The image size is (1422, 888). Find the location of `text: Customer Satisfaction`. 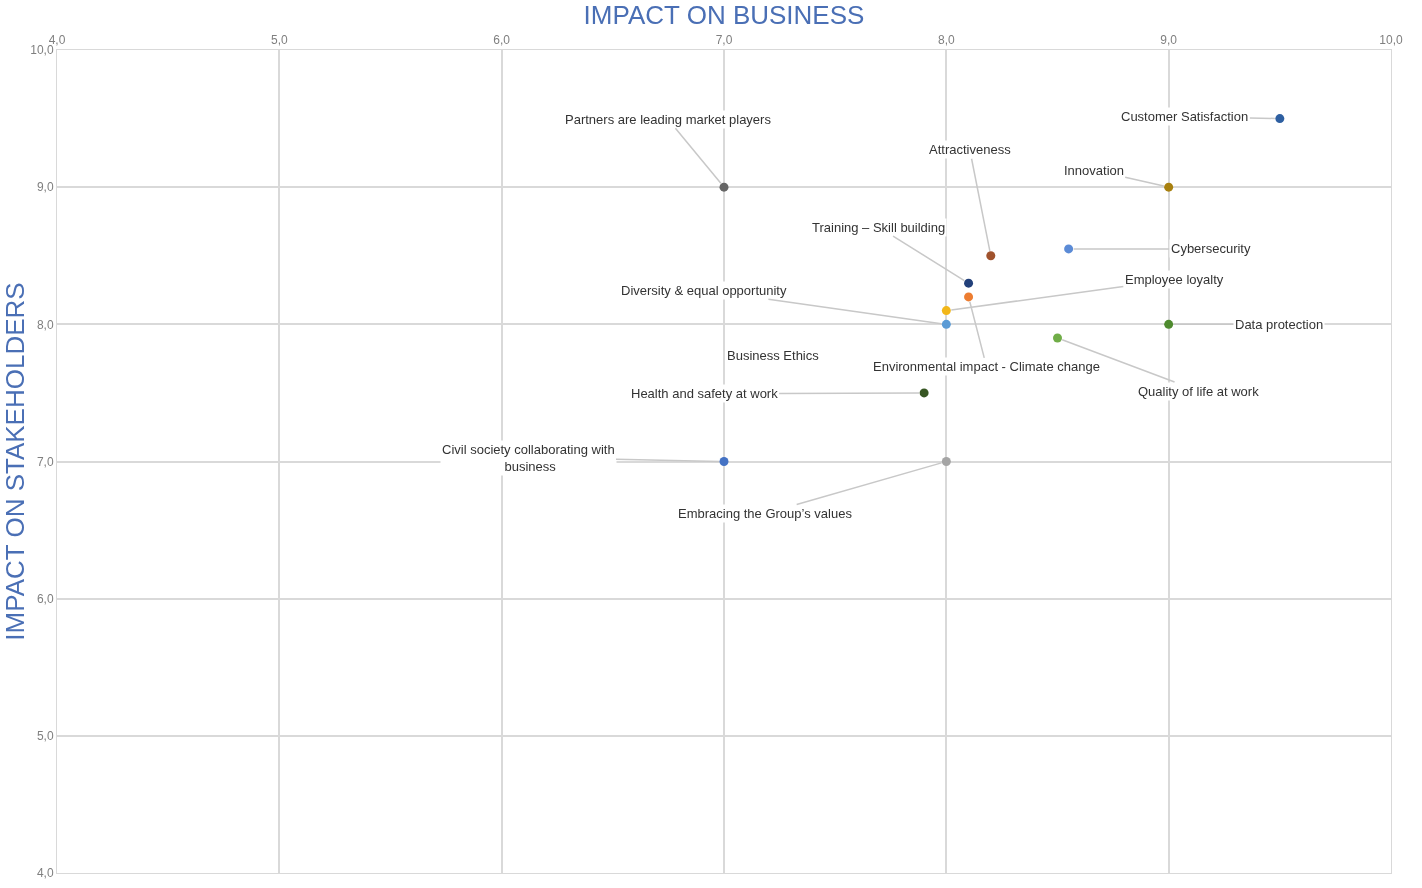

text: Customer Satisfaction is located at coordinates (1185, 116).